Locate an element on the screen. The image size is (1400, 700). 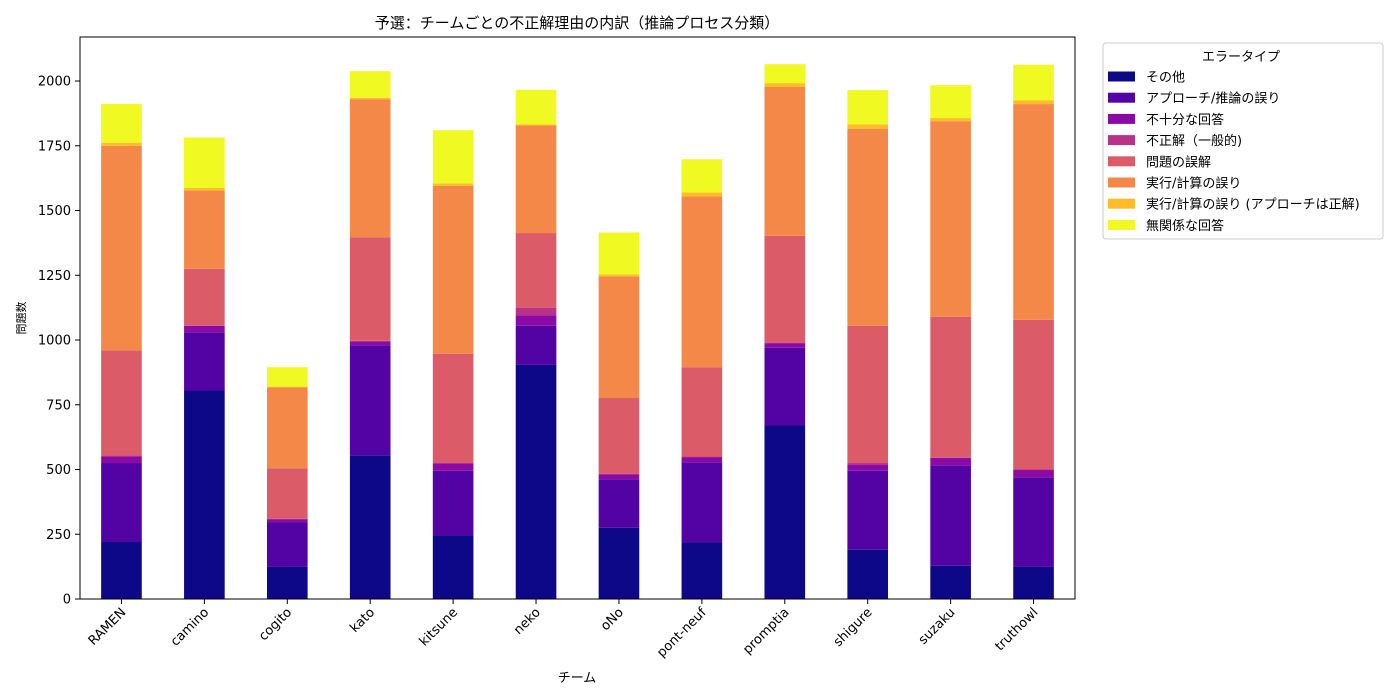
legend-label: その他 is located at coordinates (1165, 78).